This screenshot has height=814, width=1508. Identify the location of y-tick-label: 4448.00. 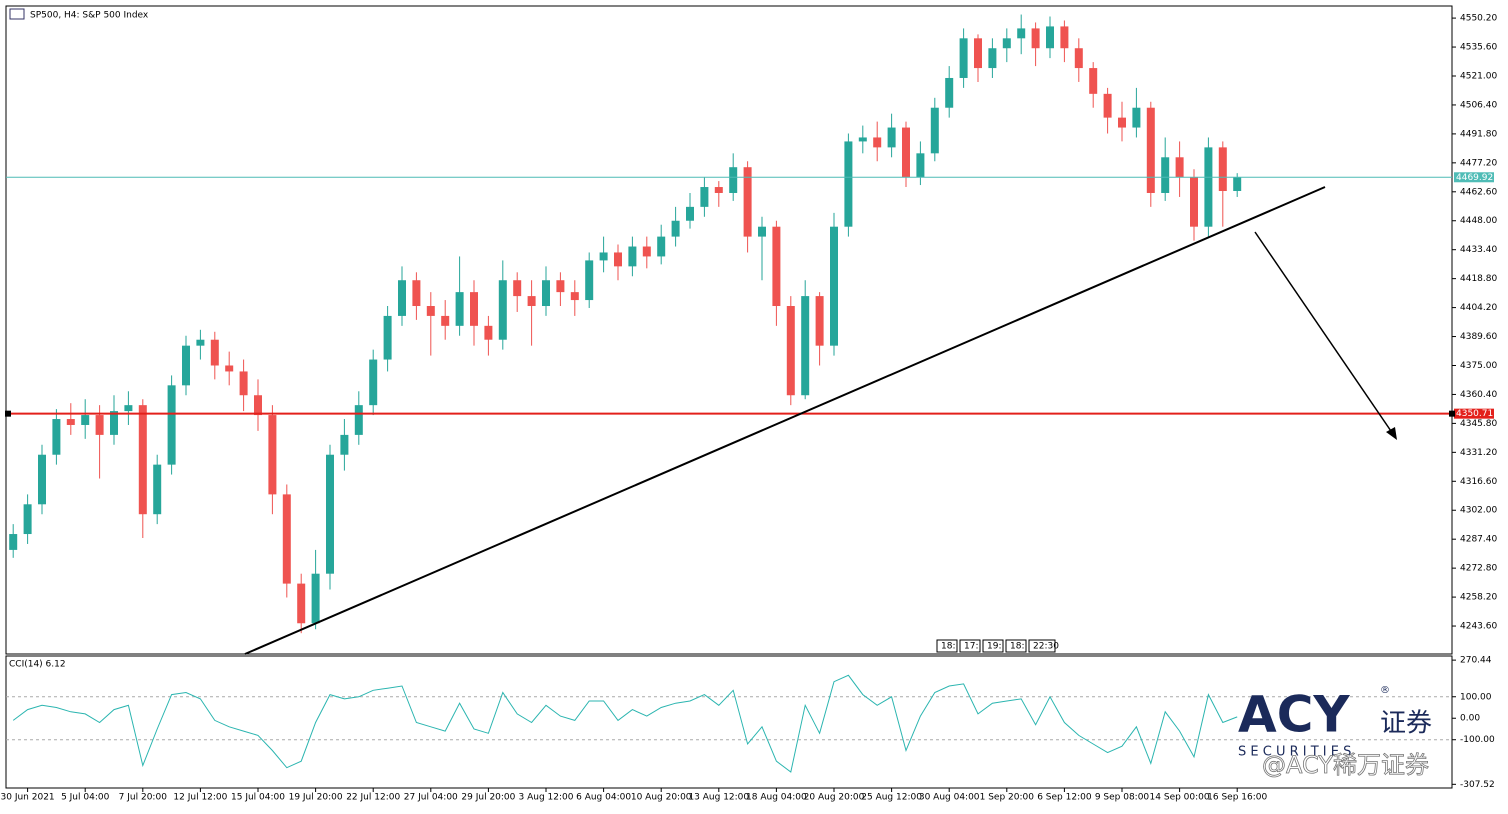
(1478, 221).